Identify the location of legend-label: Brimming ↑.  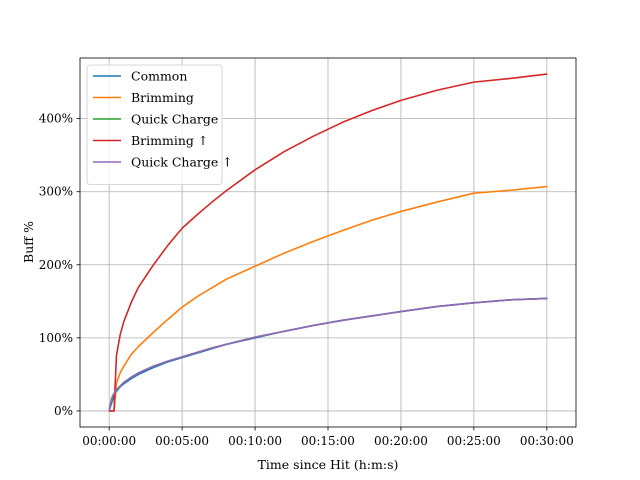
(169, 140).